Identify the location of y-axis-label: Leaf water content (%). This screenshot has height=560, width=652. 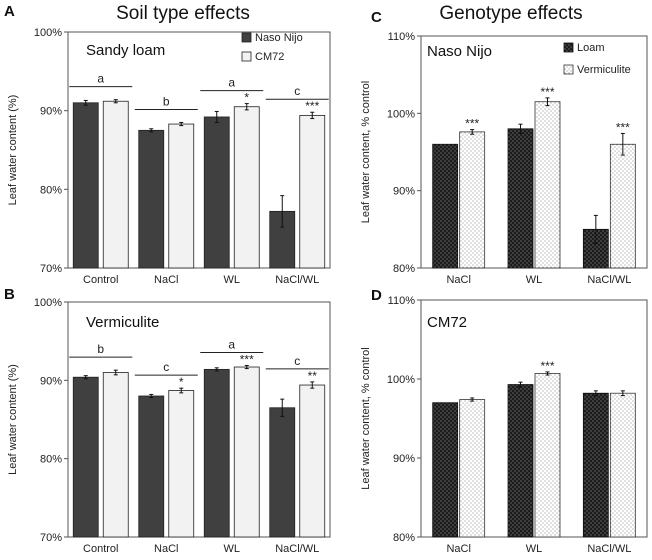
(13, 419).